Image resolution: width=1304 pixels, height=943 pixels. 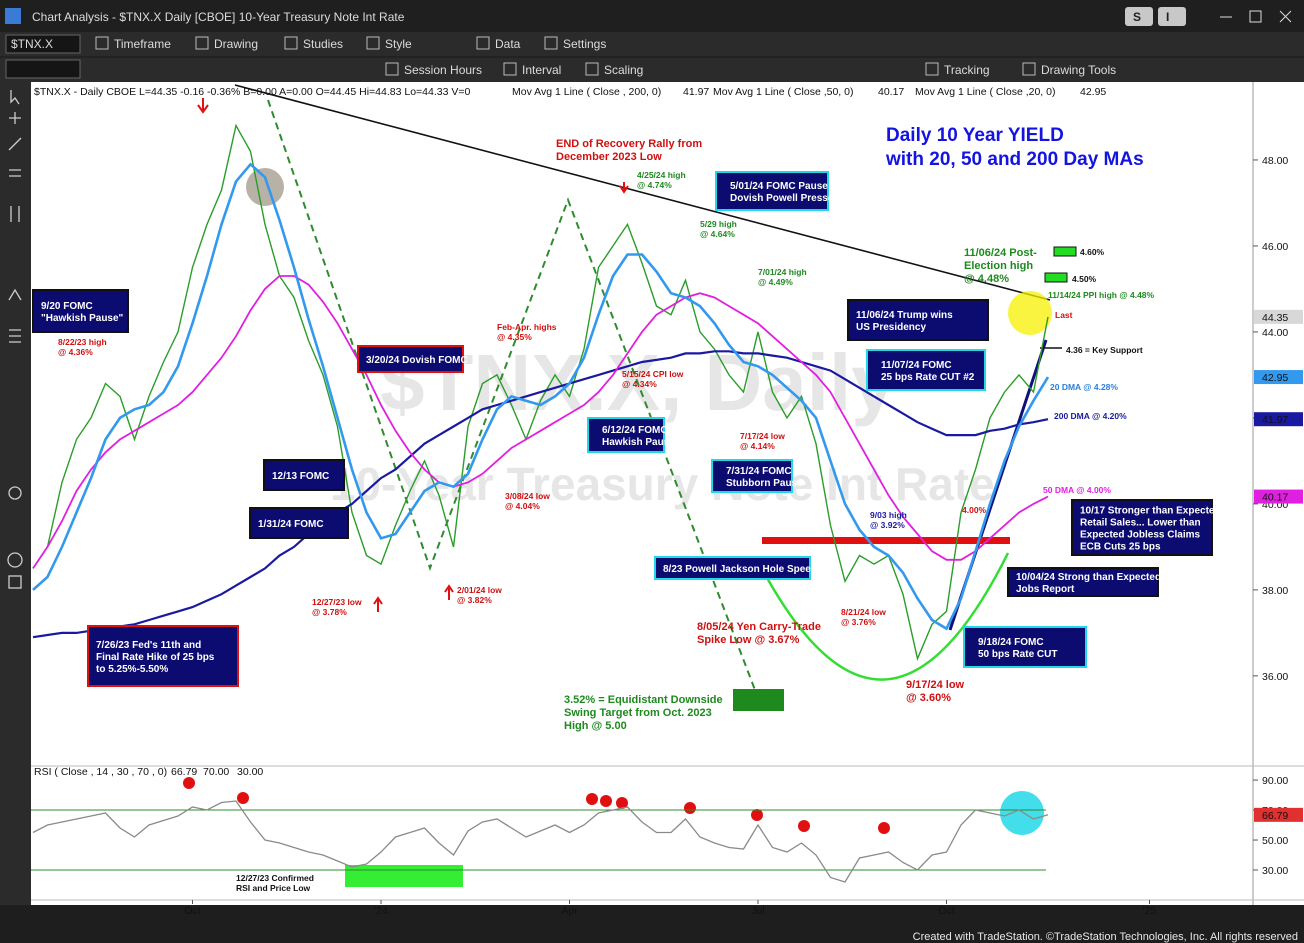 I want to click on pointer-tool, so click(x=15, y=97).